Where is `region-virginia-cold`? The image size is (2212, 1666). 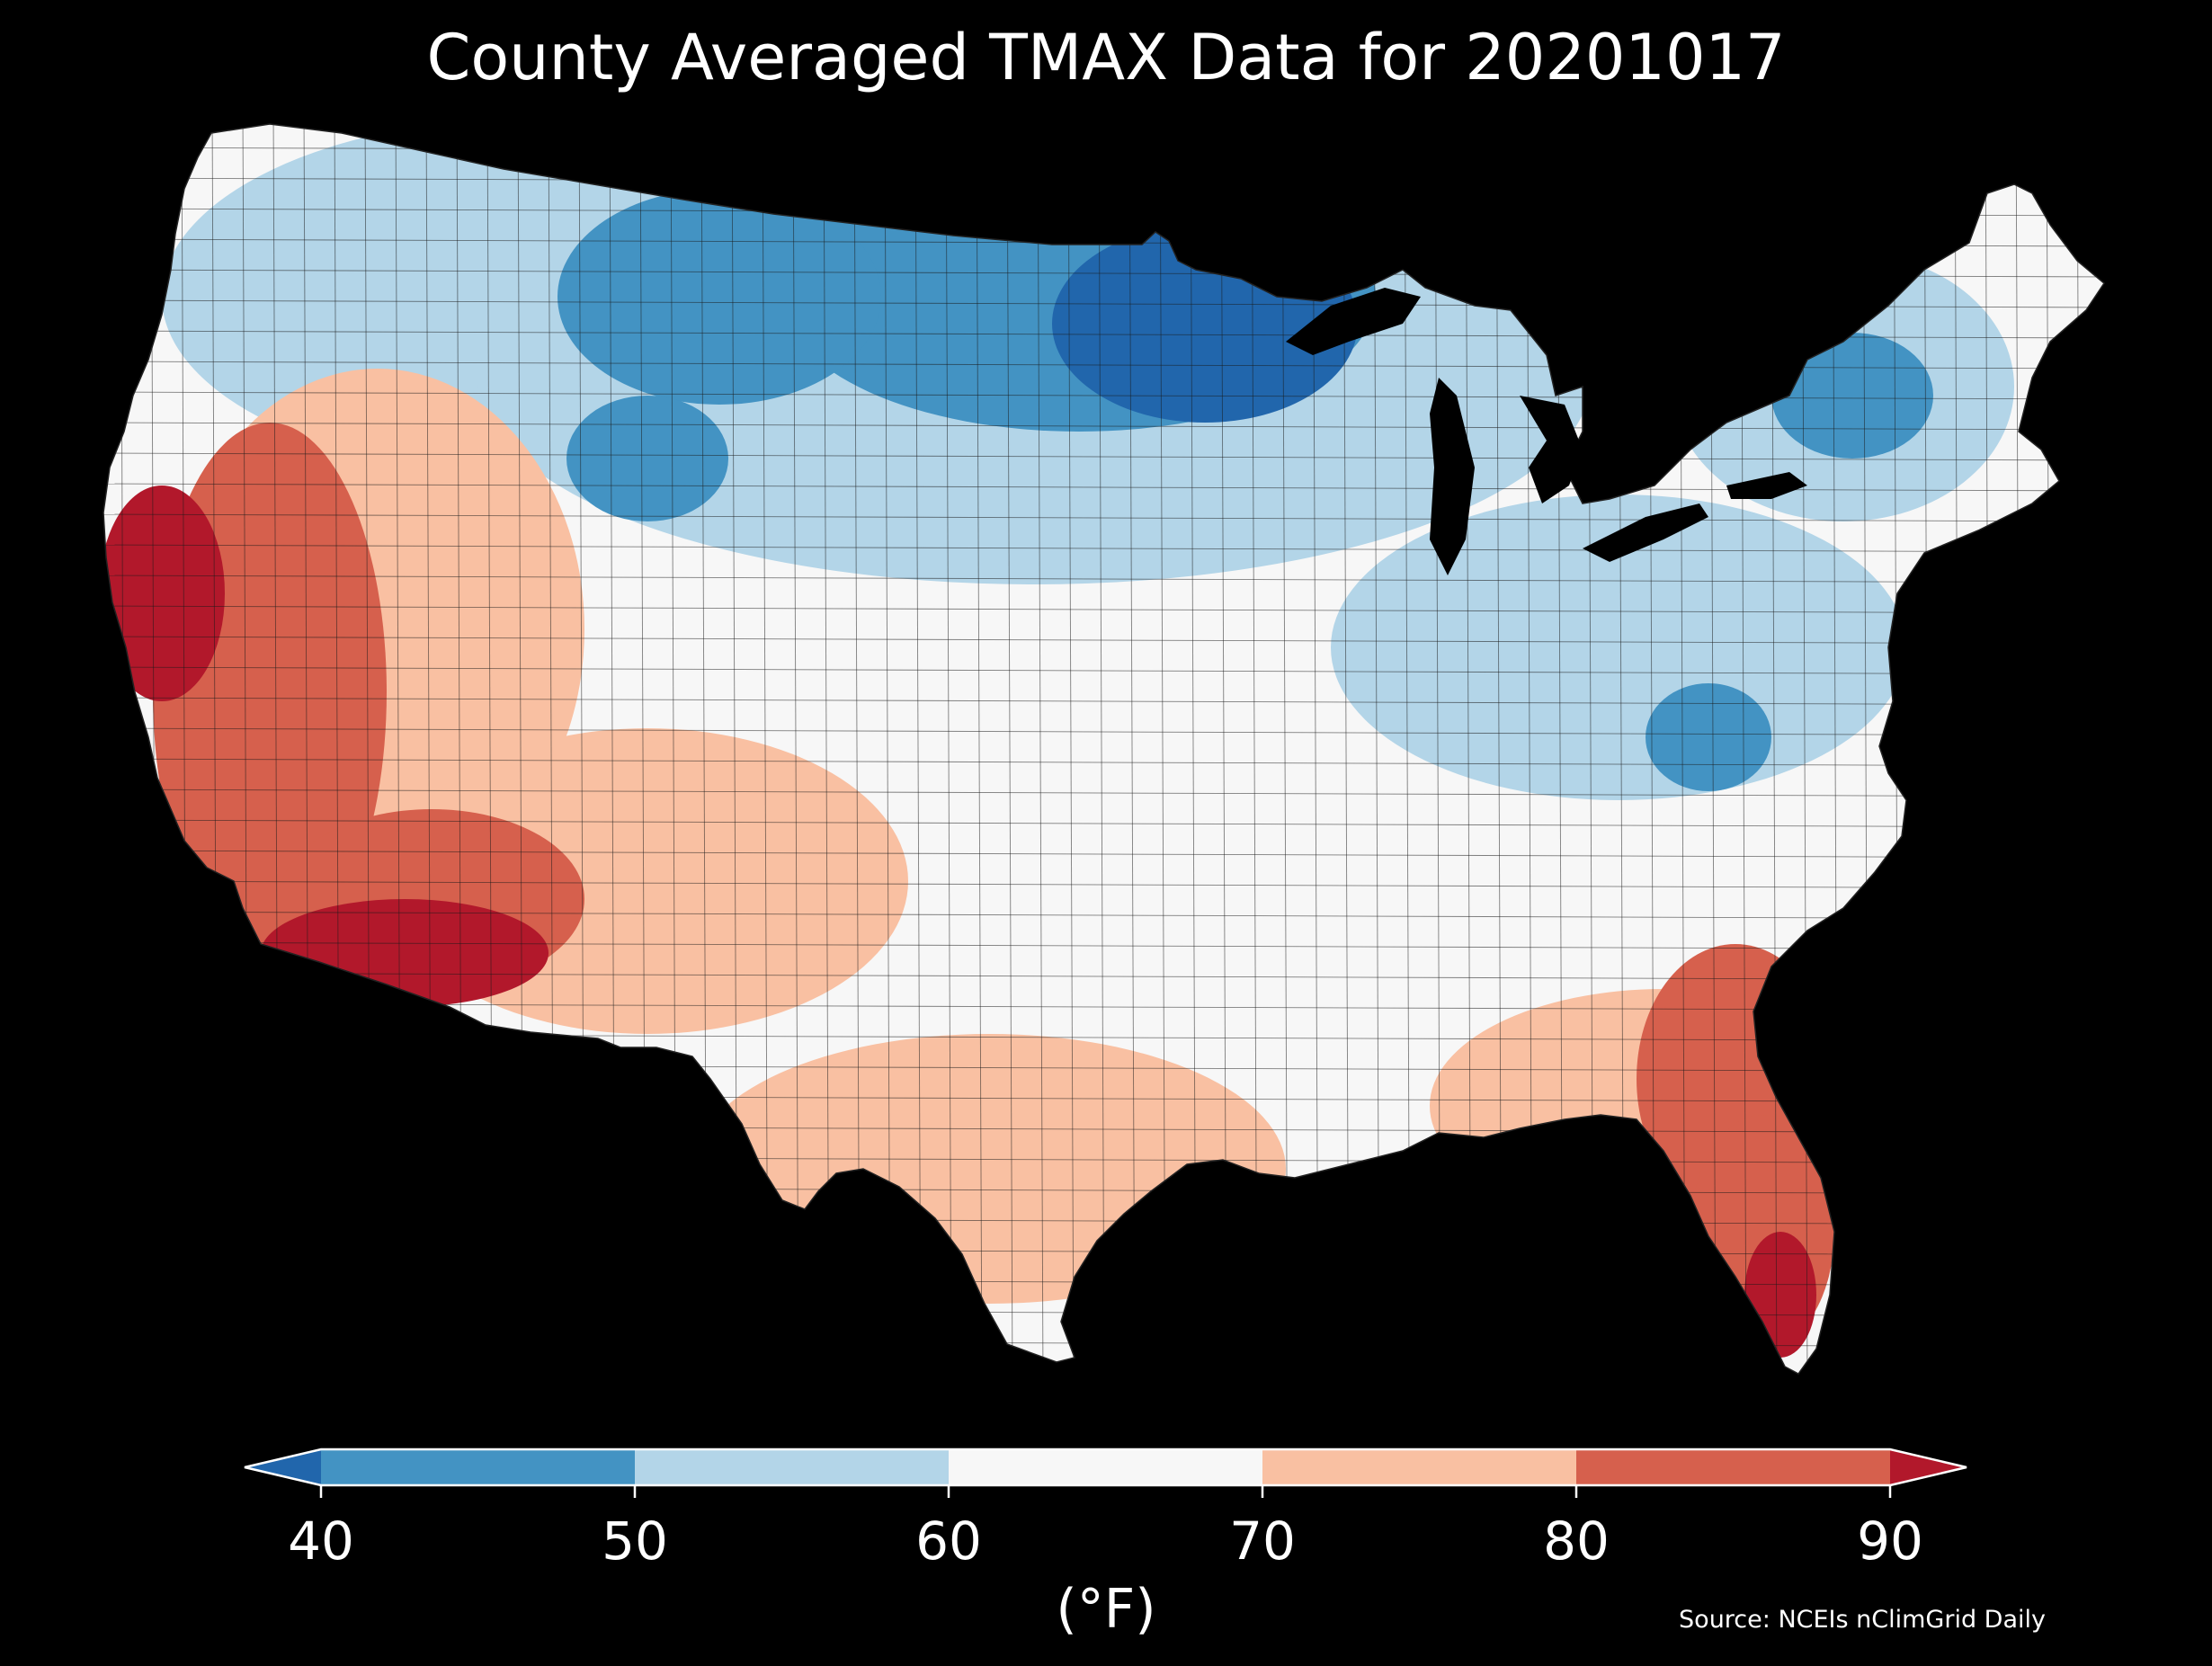
region-virginia-cold is located at coordinates (1708, 737).